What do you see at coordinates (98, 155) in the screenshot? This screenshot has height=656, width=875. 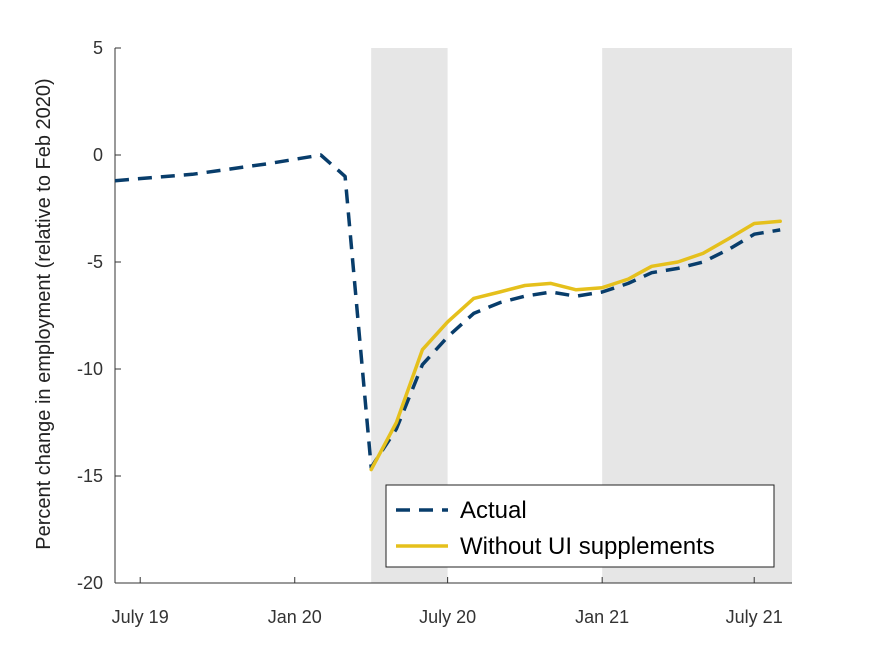 I see `y-tick-label: 0` at bounding box center [98, 155].